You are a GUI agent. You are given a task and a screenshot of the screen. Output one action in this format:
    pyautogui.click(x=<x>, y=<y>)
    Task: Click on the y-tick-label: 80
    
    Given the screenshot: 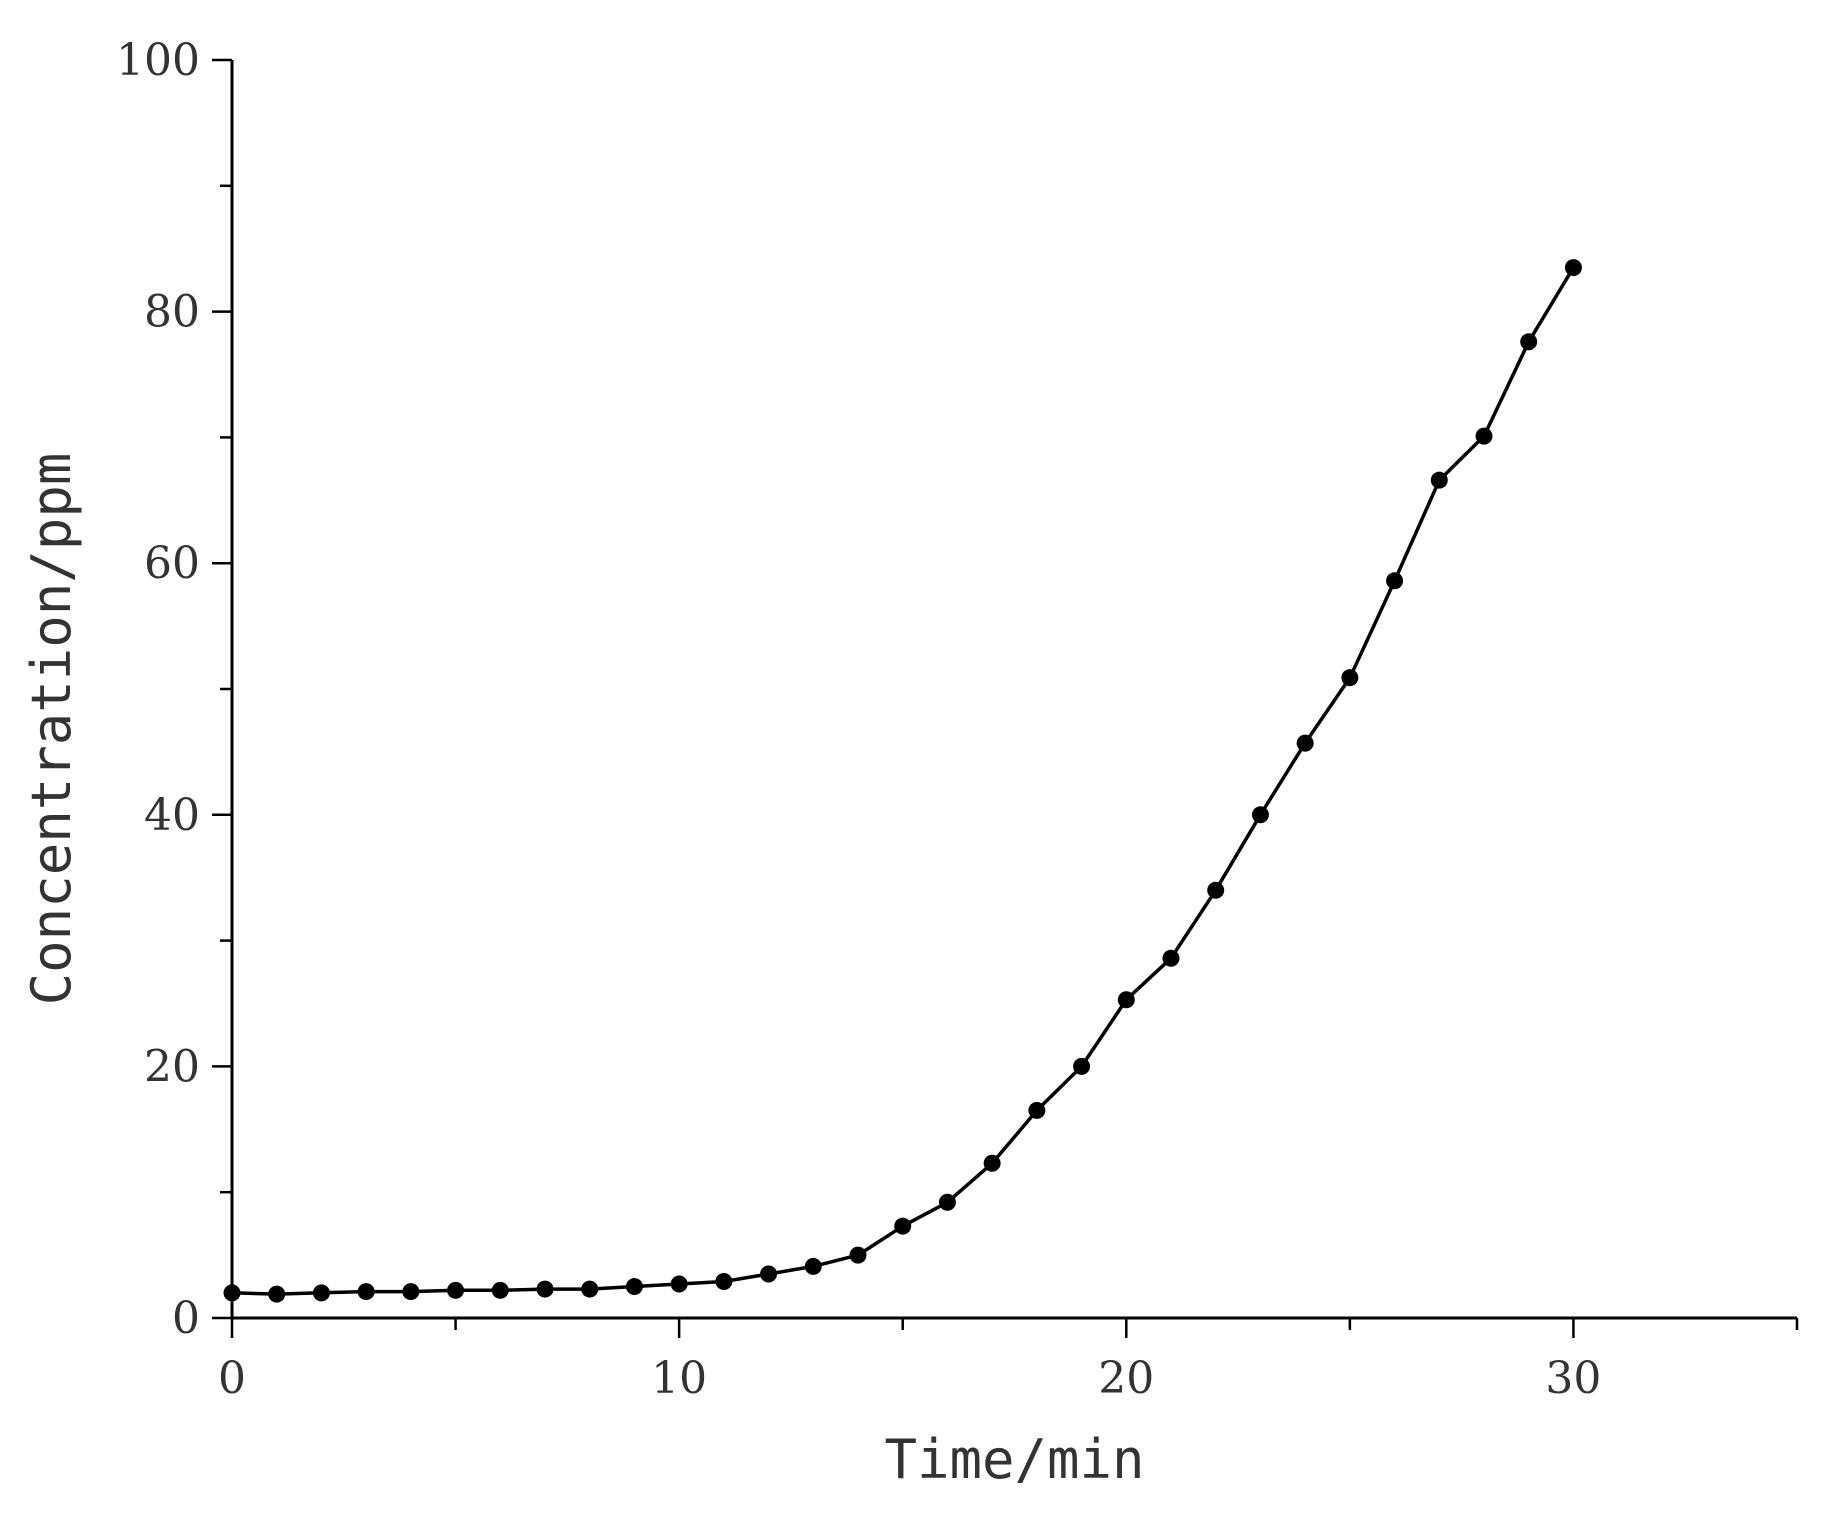 What is the action you would take?
    pyautogui.click(x=172, y=312)
    